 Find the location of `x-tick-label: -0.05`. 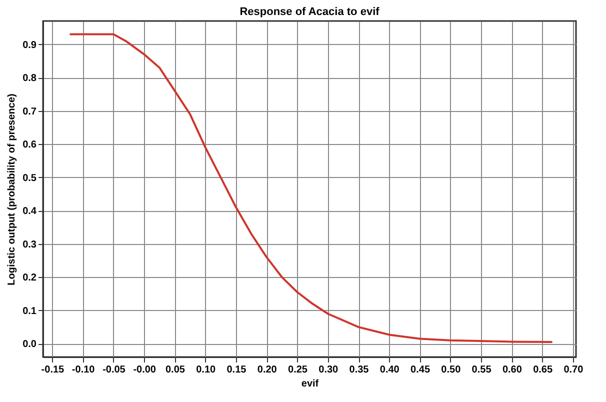

x-tick-label: -0.05 is located at coordinates (114, 370).